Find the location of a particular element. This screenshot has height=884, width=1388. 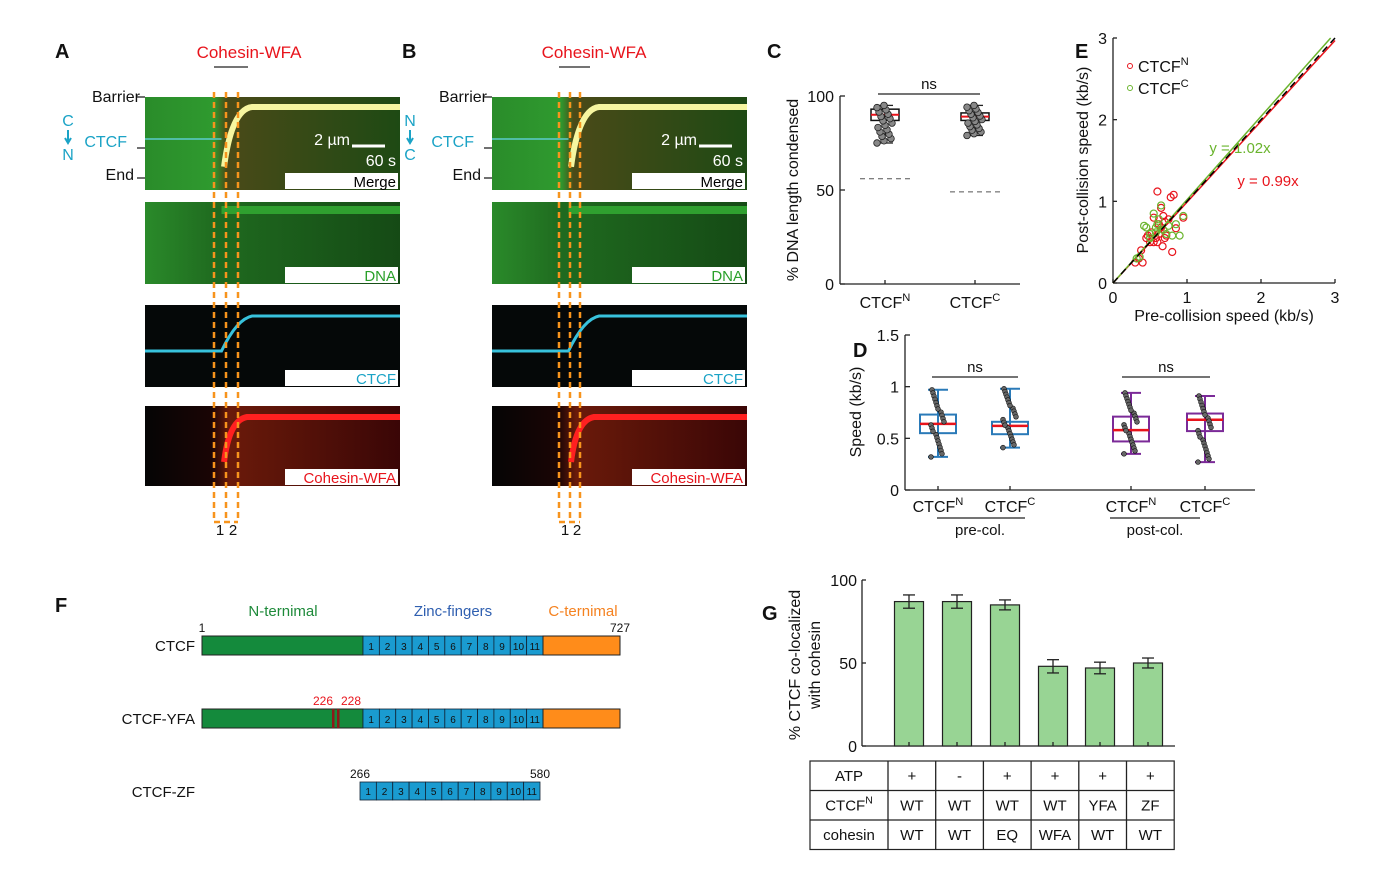

x-axis-label: Pre-collision speed (kb/s) is located at coordinates (1224, 316).